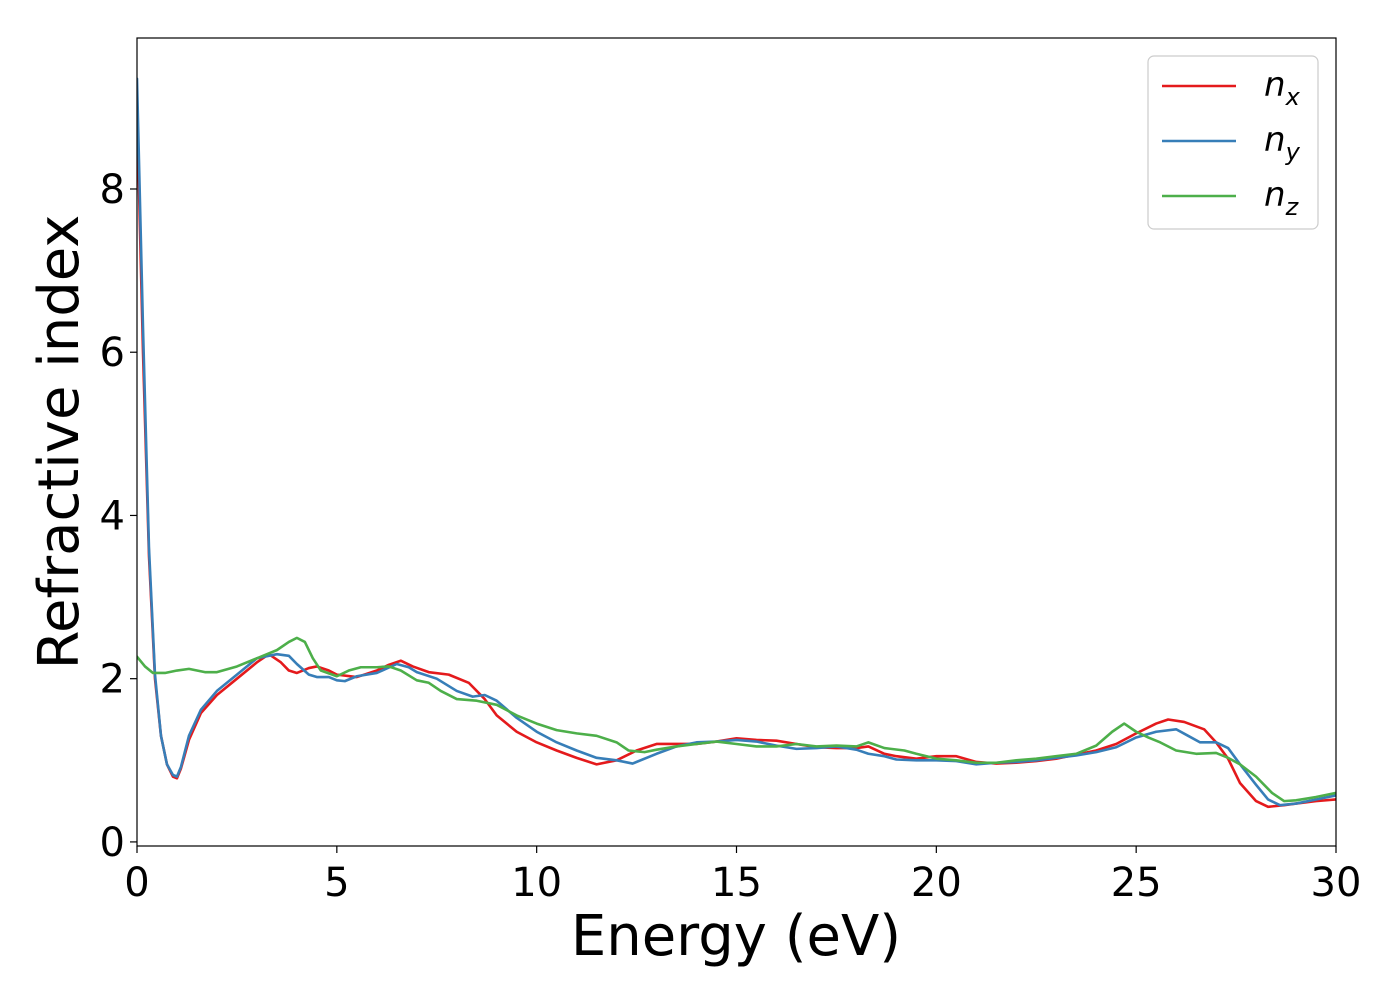 Image resolution: width=1400 pixels, height=1000 pixels. Describe the element at coordinates (59, 442) in the screenshot. I see `y-axis-title: Refractive index` at that location.